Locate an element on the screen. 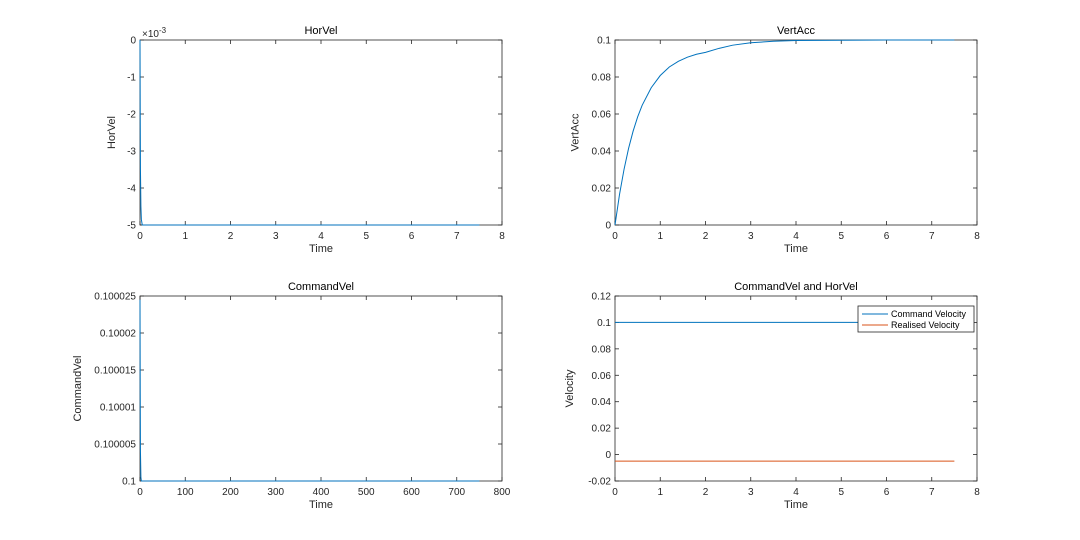 Image resolution: width=1080 pixels, height=540 pixels. plot-title: CommandVel is located at coordinates (321, 287).